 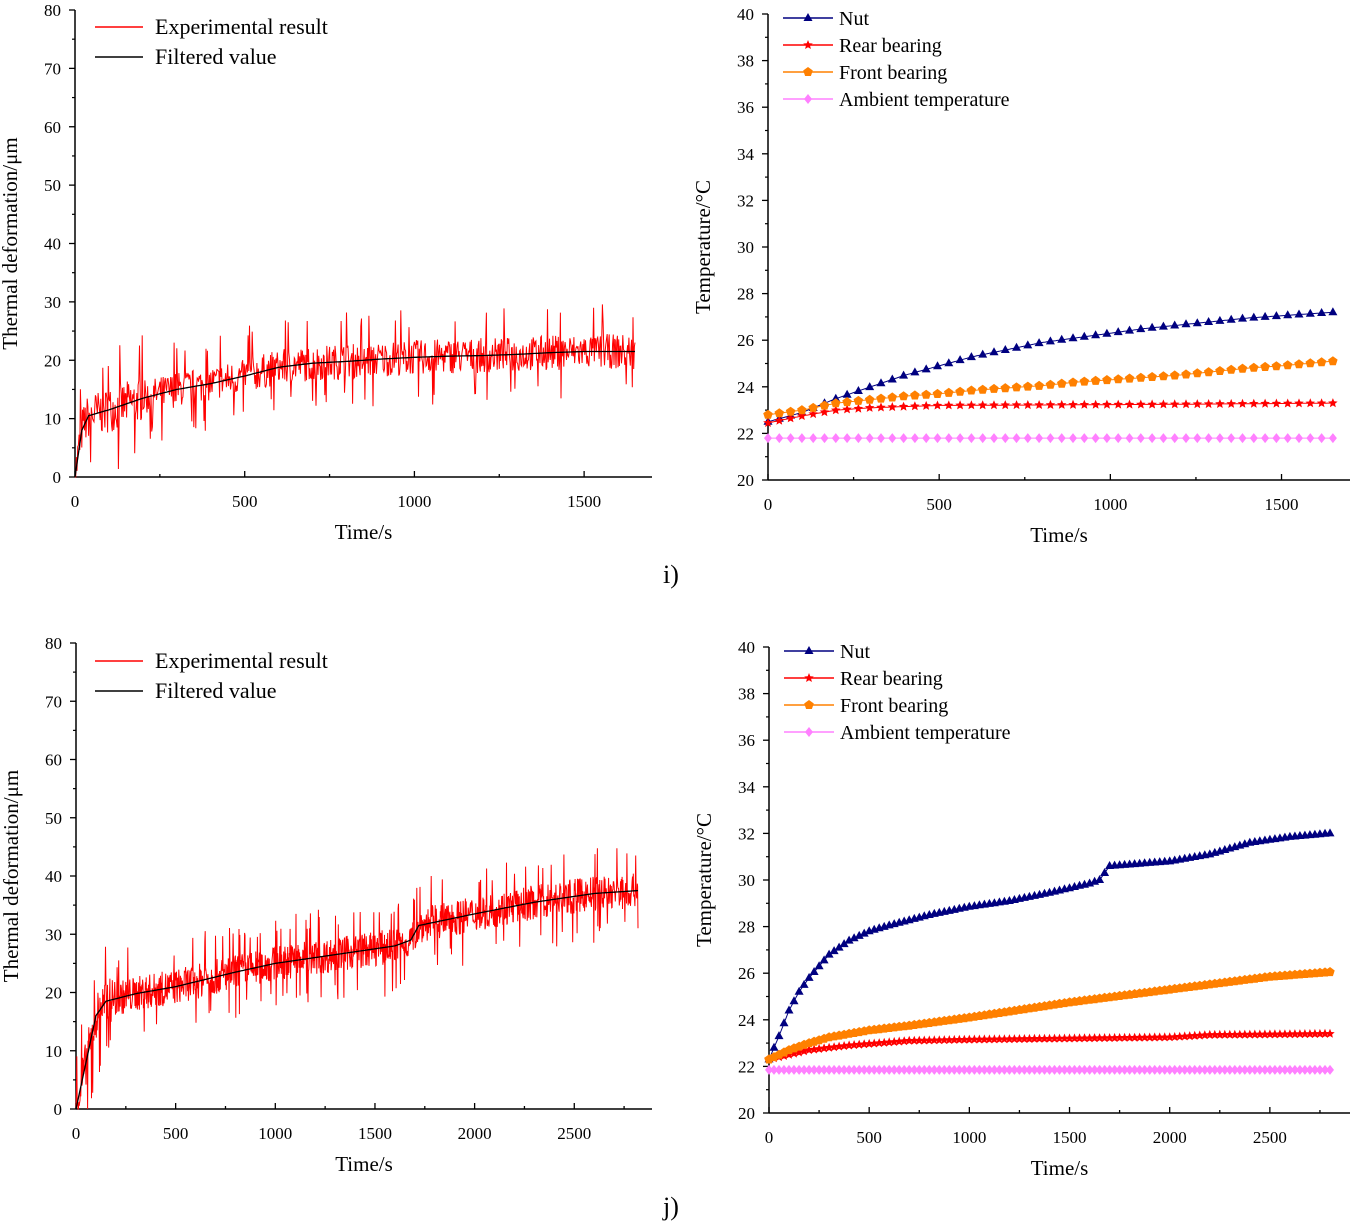 I want to click on panel-label-i: i), so click(x=671, y=574).